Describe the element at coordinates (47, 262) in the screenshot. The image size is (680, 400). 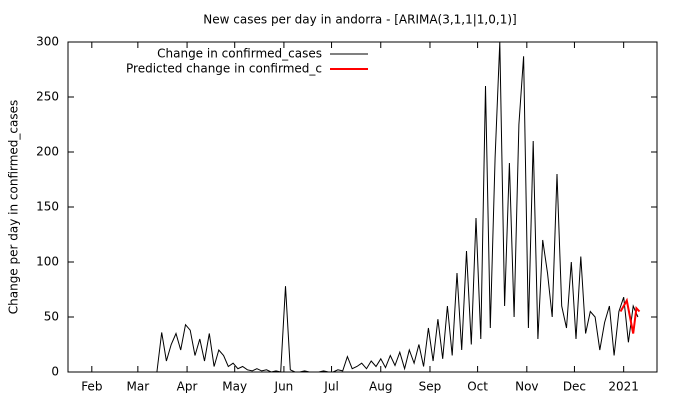
I see `y-tick-label: 100` at that location.